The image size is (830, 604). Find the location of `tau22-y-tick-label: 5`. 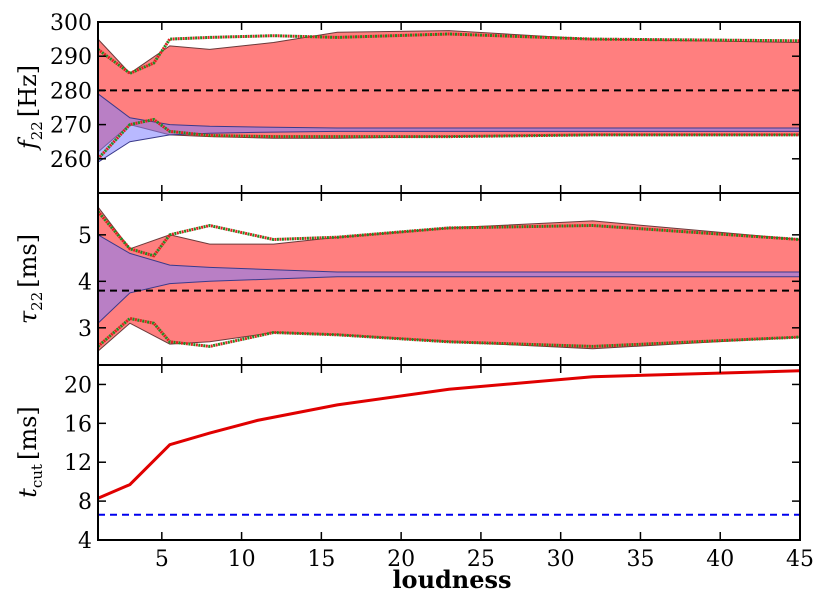

tau22-y-tick-label: 5 is located at coordinates (85, 236).